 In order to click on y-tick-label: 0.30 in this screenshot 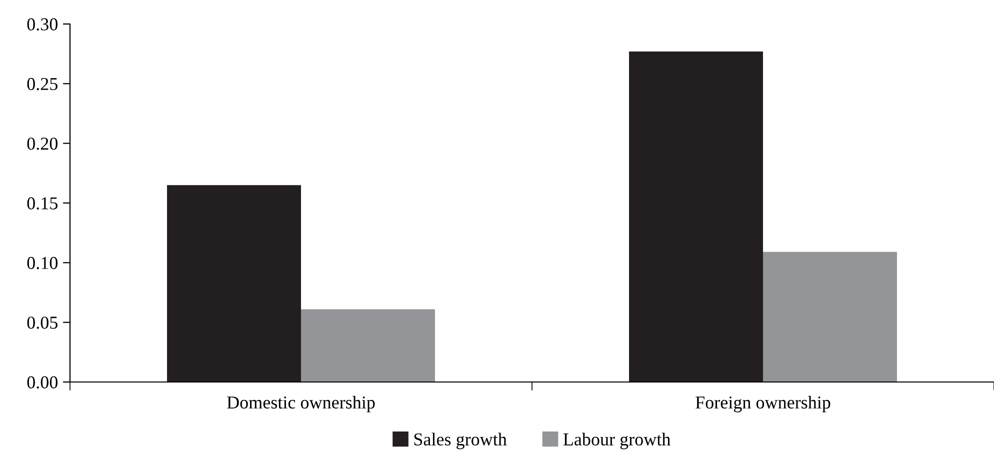, I will do `click(42, 24)`.